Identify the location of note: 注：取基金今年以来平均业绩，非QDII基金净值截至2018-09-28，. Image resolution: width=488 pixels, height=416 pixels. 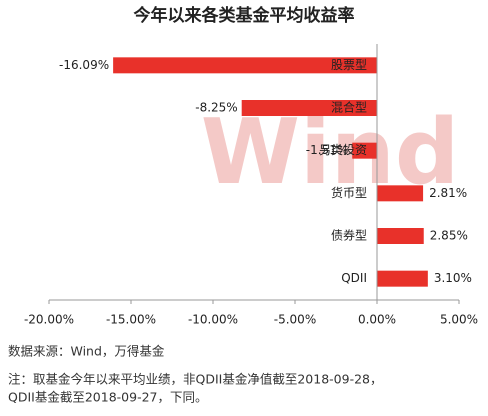
(195, 379).